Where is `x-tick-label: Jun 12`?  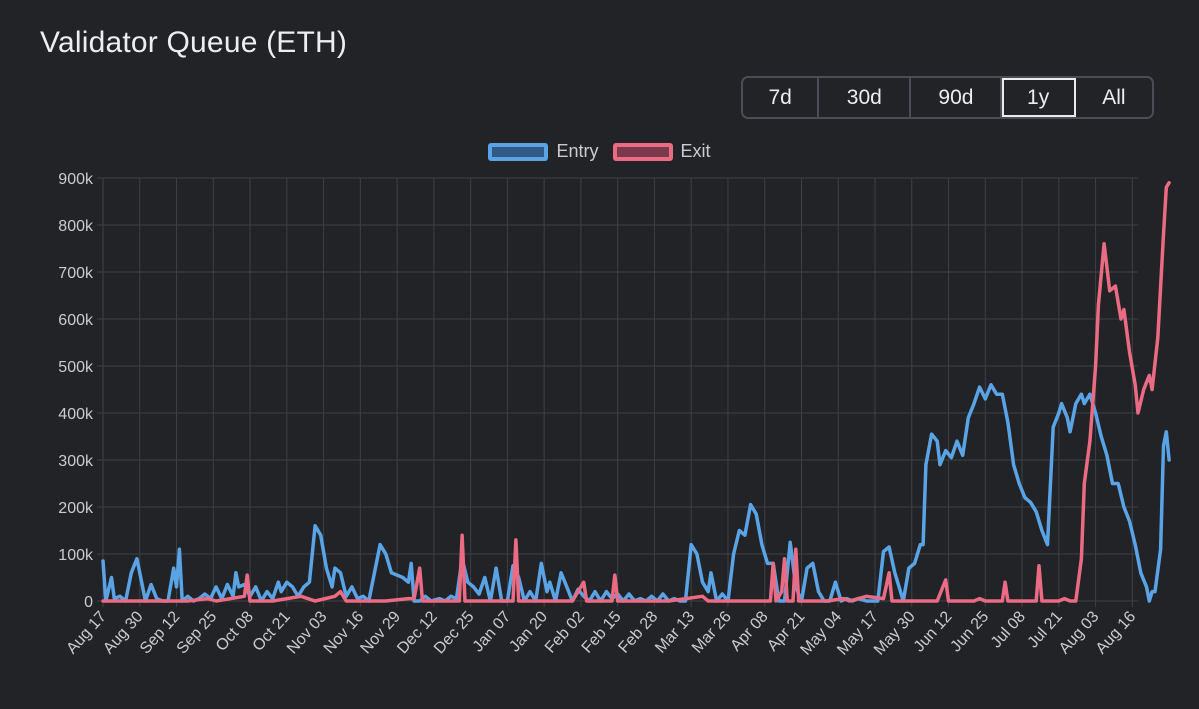 x-tick-label: Jun 12 is located at coordinates (933, 631).